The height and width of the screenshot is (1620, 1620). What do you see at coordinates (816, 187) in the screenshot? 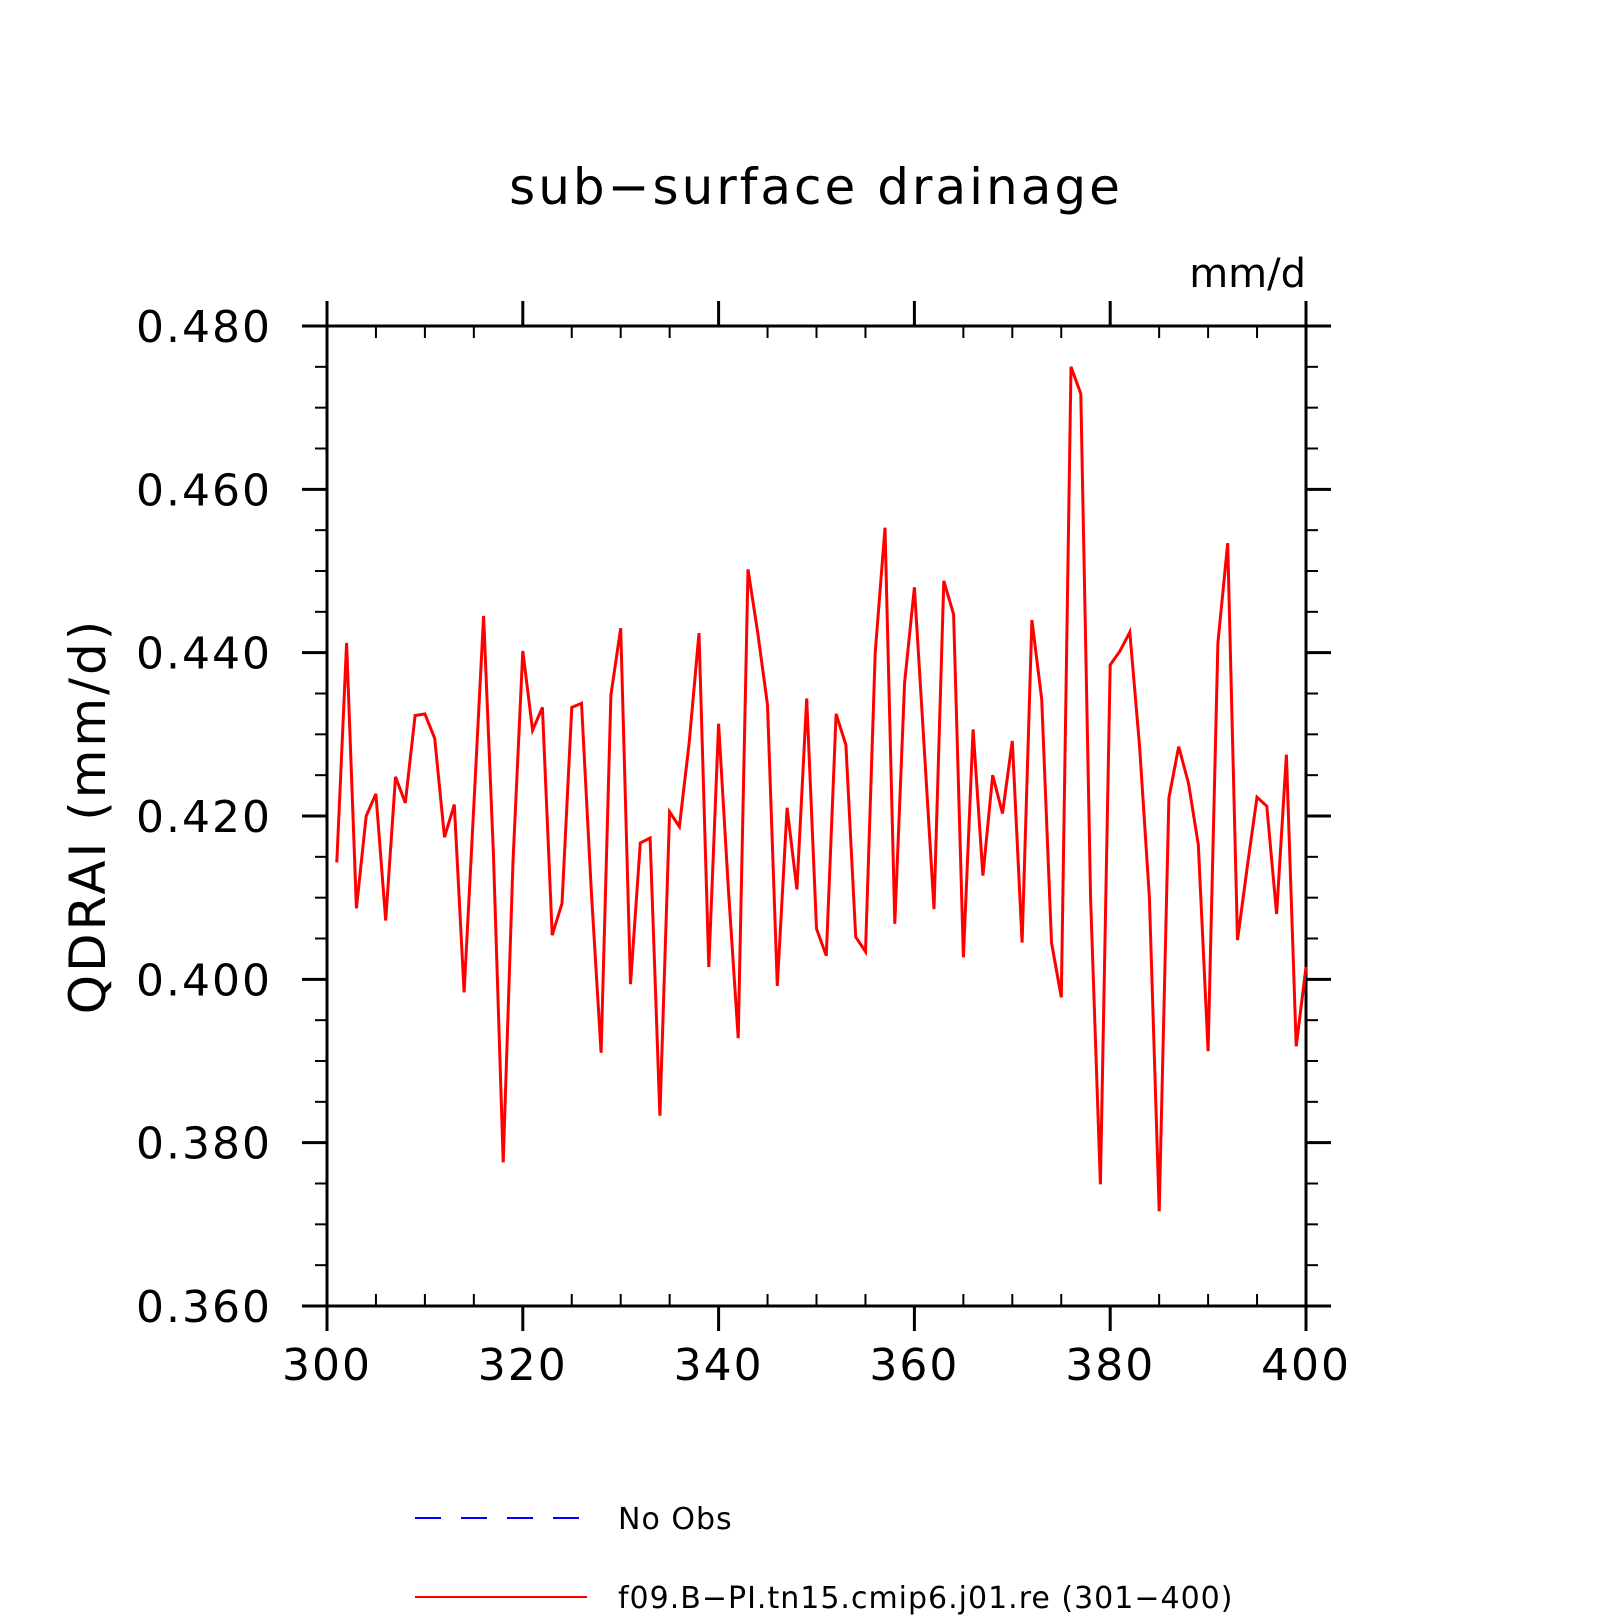
I see `chart-title: sub−surface drainage` at bounding box center [816, 187].